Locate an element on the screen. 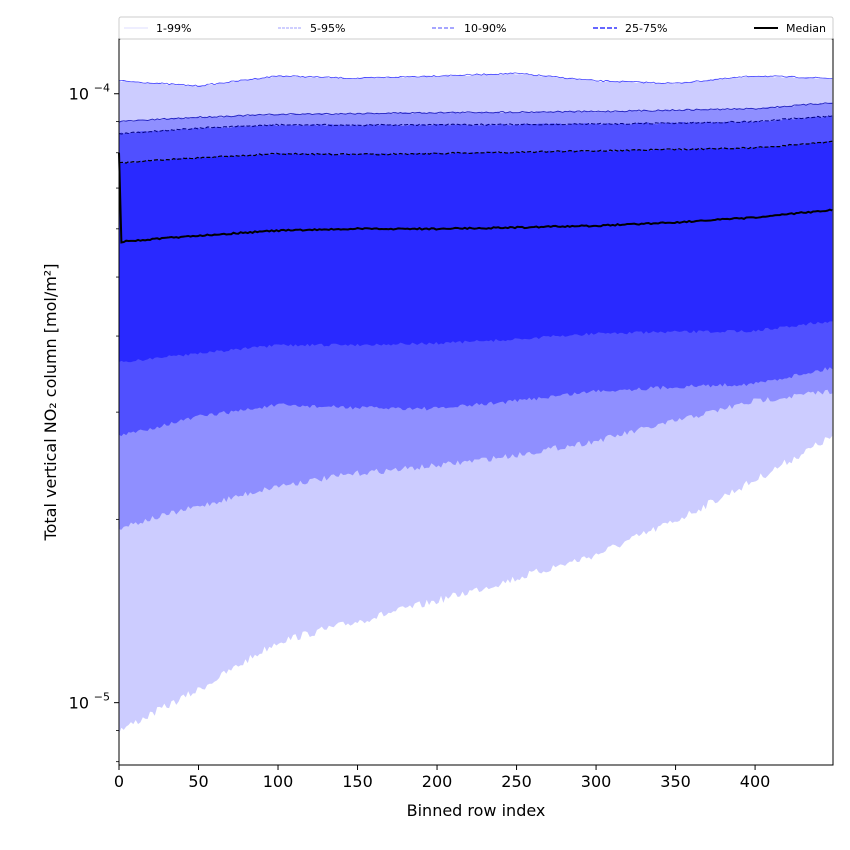  legend-item-1-99%: 1-99% is located at coordinates (157, 28).